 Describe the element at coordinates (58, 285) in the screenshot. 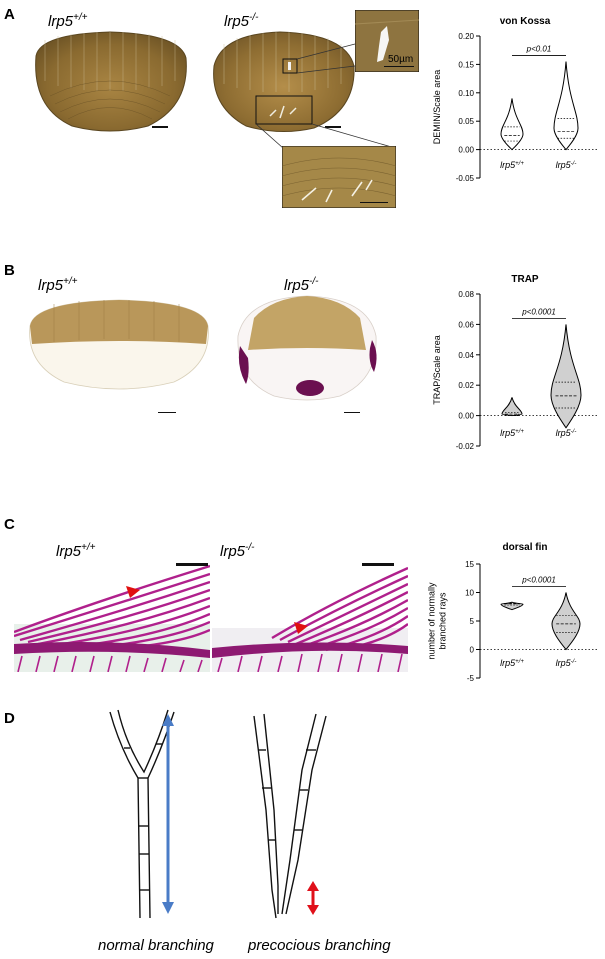

I see `genotype-label-b-wt: lrp5+/+` at that location.